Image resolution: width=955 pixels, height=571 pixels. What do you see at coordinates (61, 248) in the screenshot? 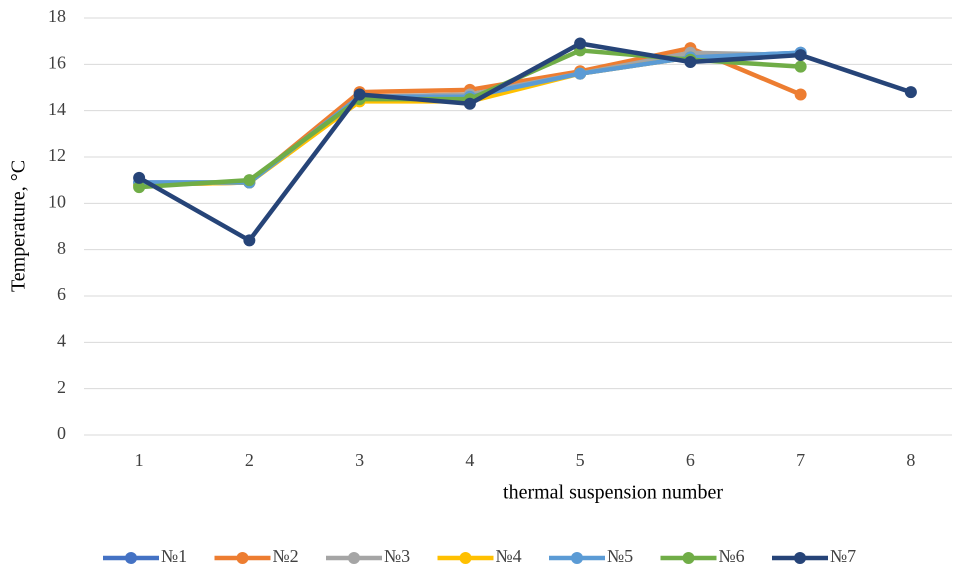
I see `y-tick-label: 8` at bounding box center [61, 248].